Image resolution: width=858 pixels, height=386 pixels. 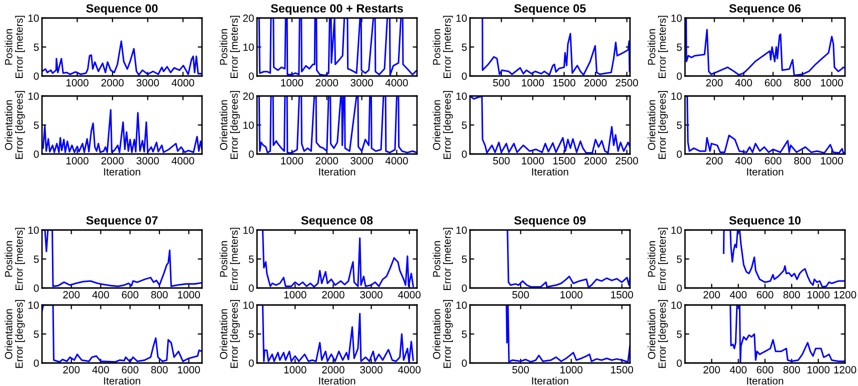 I want to click on chart-title: Sequence 08, so click(x=337, y=221).